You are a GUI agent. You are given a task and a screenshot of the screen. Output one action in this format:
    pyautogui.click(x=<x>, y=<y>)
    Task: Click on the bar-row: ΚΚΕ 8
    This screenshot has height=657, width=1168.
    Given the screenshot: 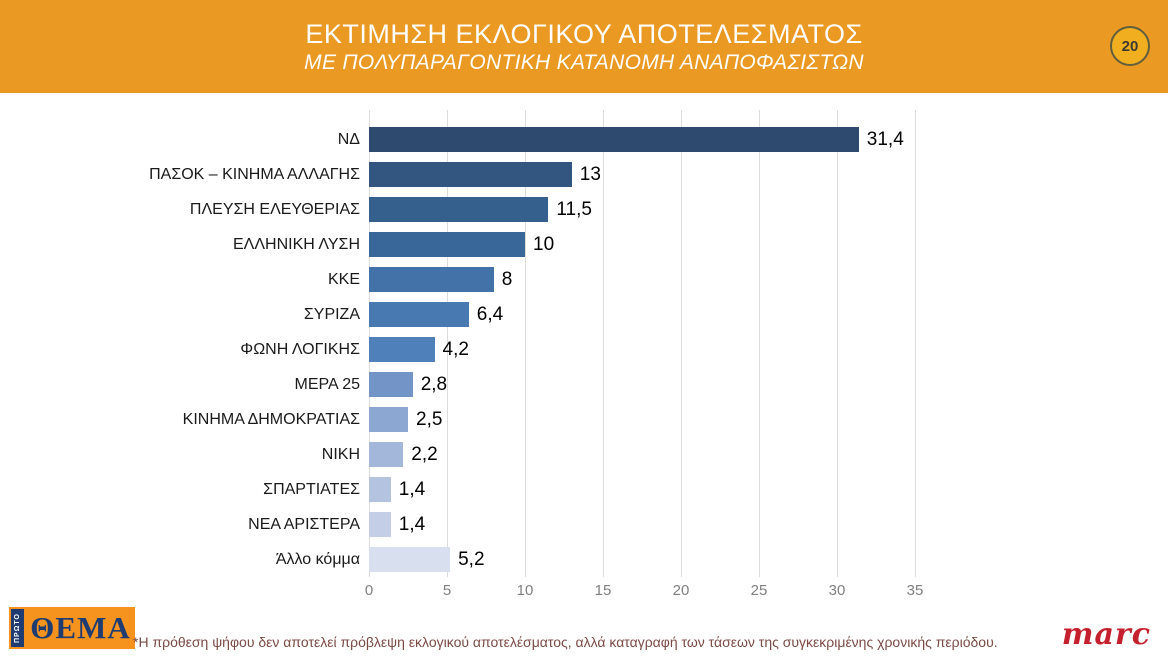 What is the action you would take?
    pyautogui.click(x=584, y=279)
    